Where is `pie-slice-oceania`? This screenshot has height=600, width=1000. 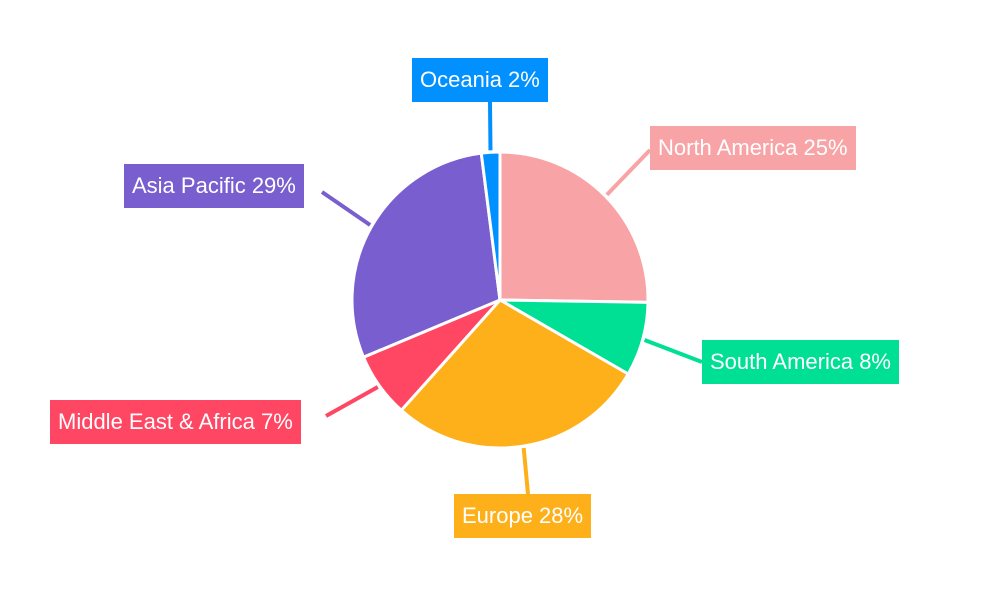
pie-slice-oceania is located at coordinates (490, 226).